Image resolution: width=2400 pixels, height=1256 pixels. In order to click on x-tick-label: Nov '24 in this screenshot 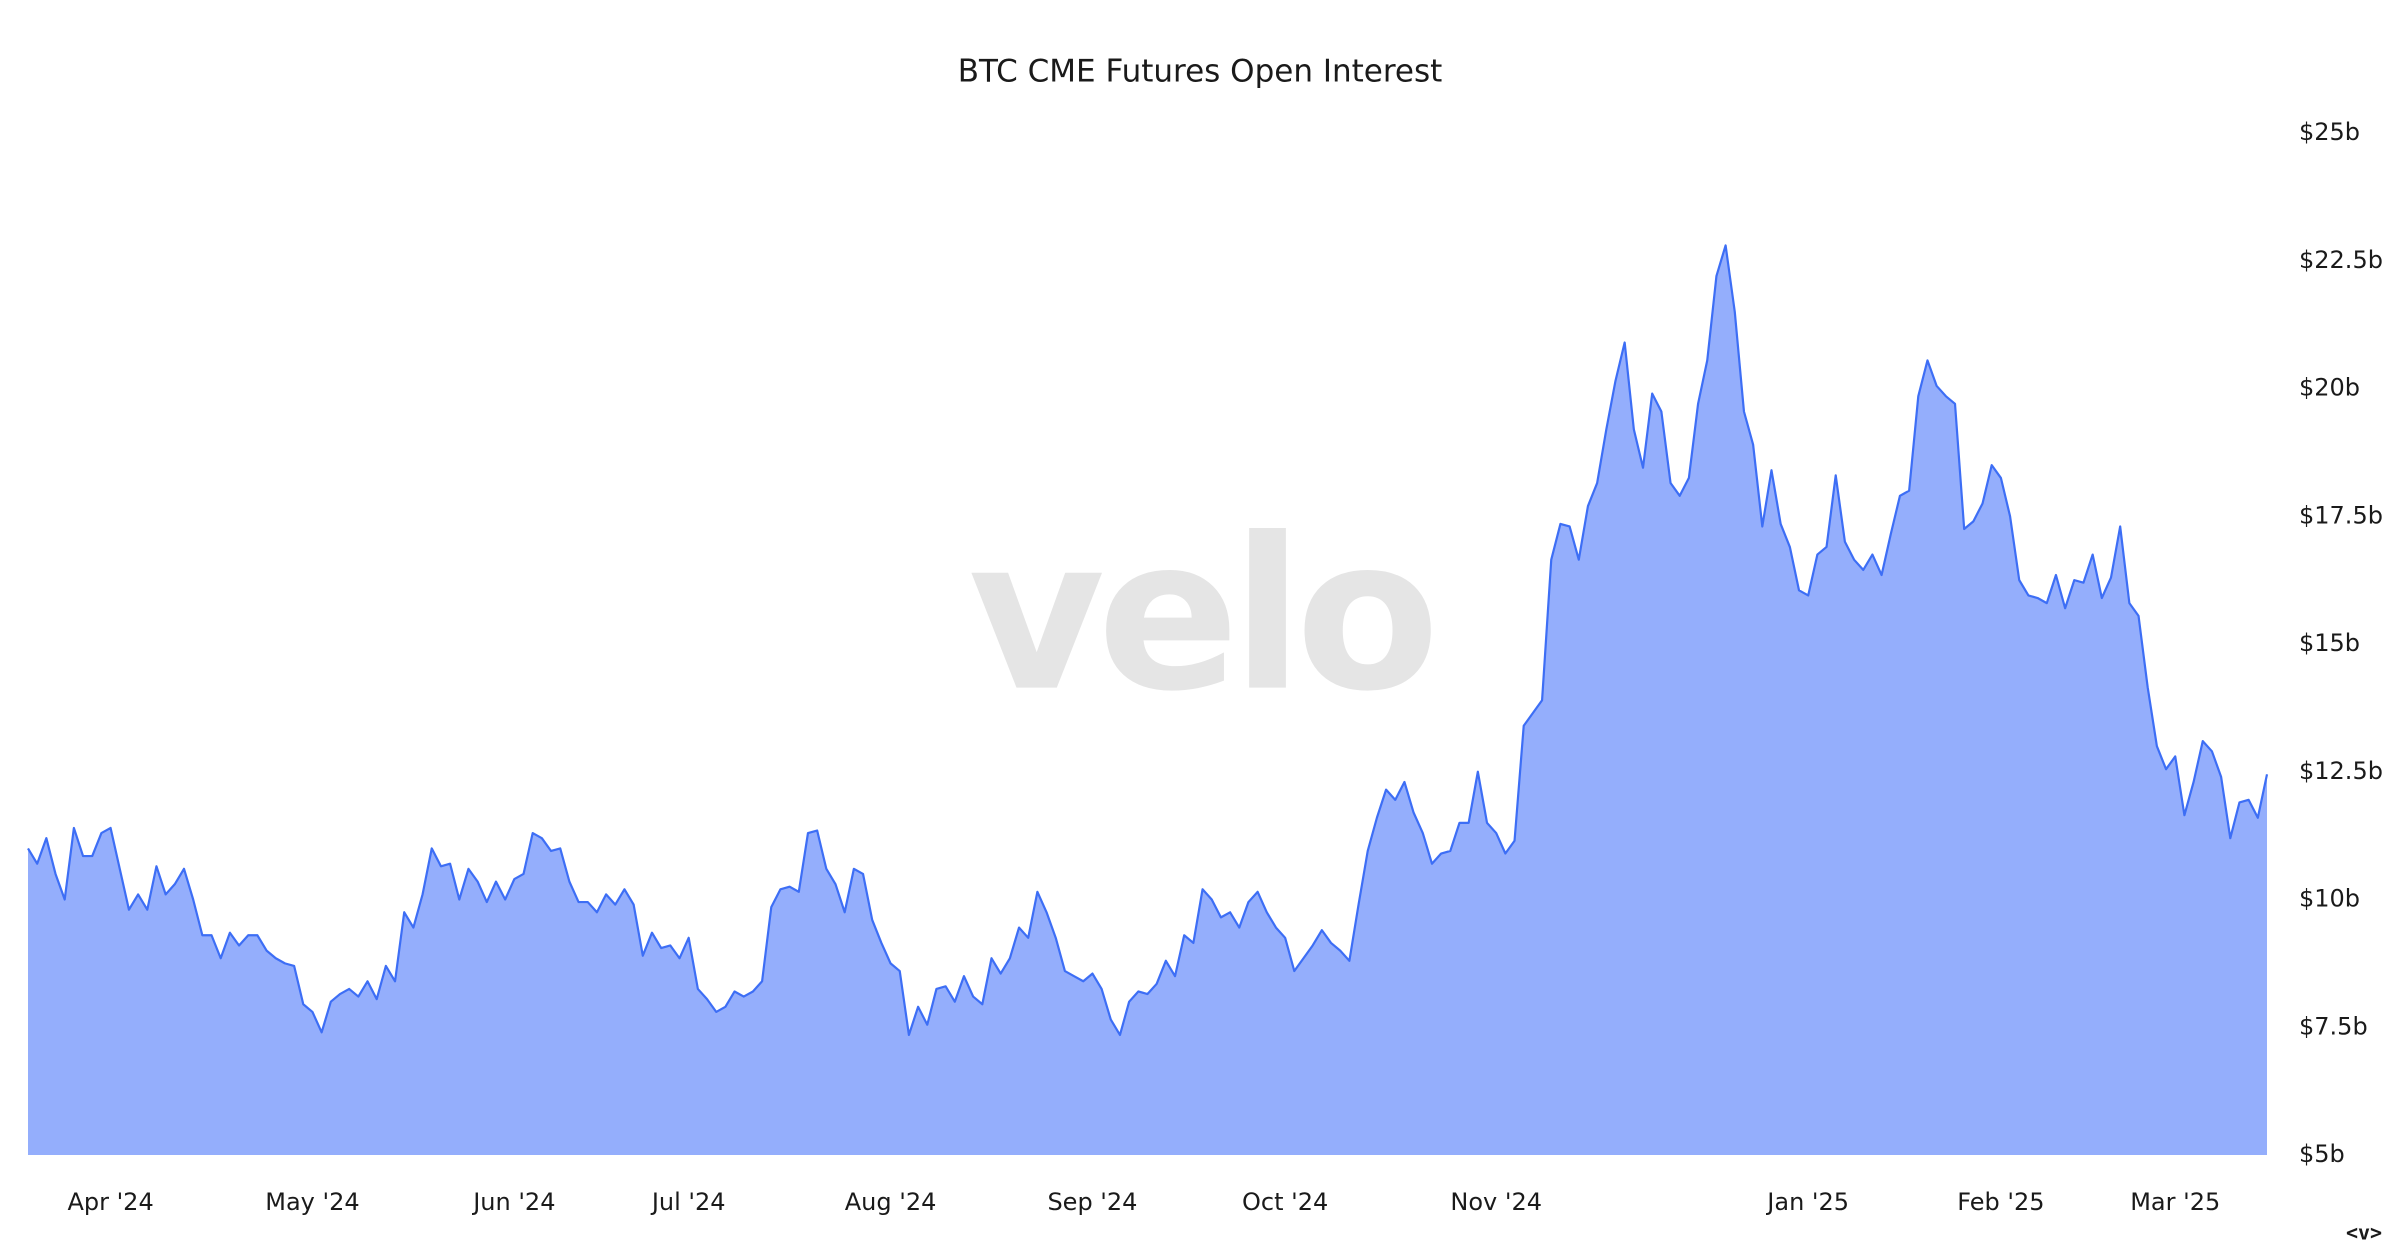, I will do `click(1496, 1202)`.